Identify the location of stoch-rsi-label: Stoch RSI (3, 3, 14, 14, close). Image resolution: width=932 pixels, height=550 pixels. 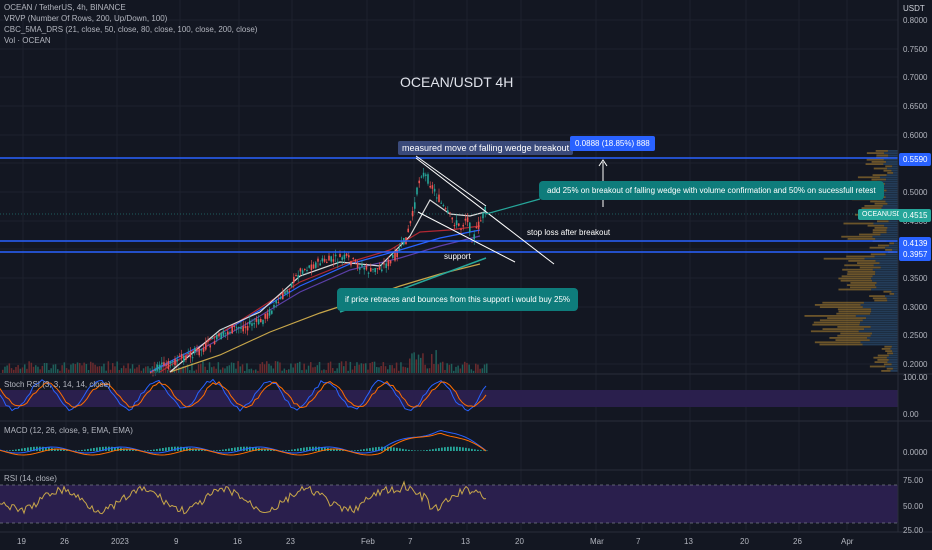
(57, 384).